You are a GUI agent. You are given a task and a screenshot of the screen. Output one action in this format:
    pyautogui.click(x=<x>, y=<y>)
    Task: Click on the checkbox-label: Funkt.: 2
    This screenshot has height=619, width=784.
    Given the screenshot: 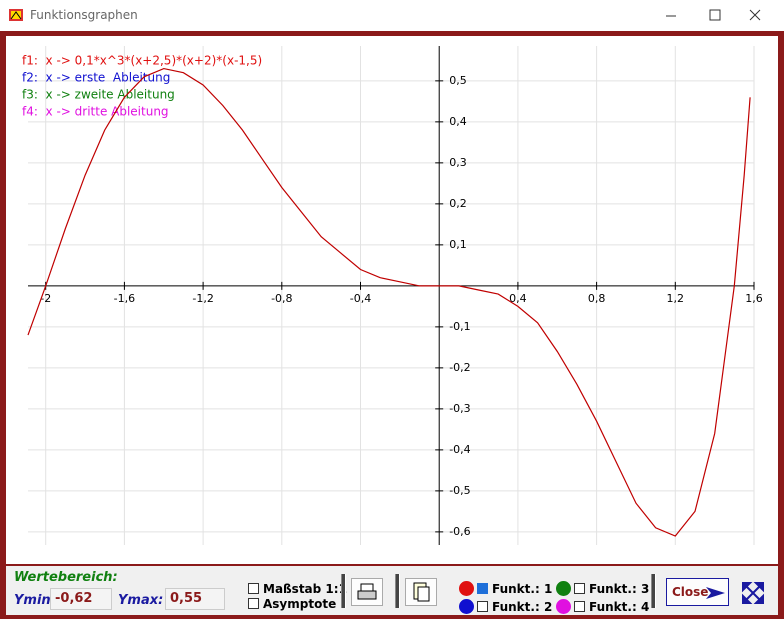 What is the action you would take?
    pyautogui.click(x=522, y=607)
    